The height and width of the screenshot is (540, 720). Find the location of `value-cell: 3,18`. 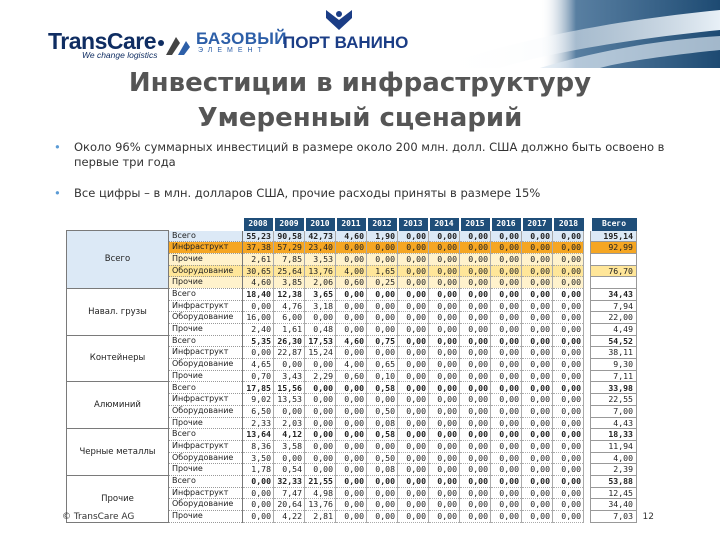

value-cell: 3,18 is located at coordinates (320, 306).